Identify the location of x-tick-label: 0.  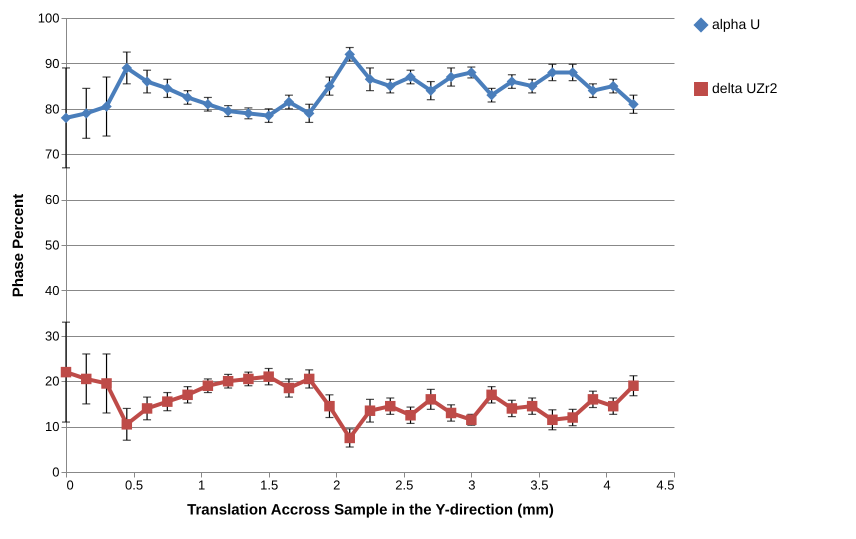
(70, 485).